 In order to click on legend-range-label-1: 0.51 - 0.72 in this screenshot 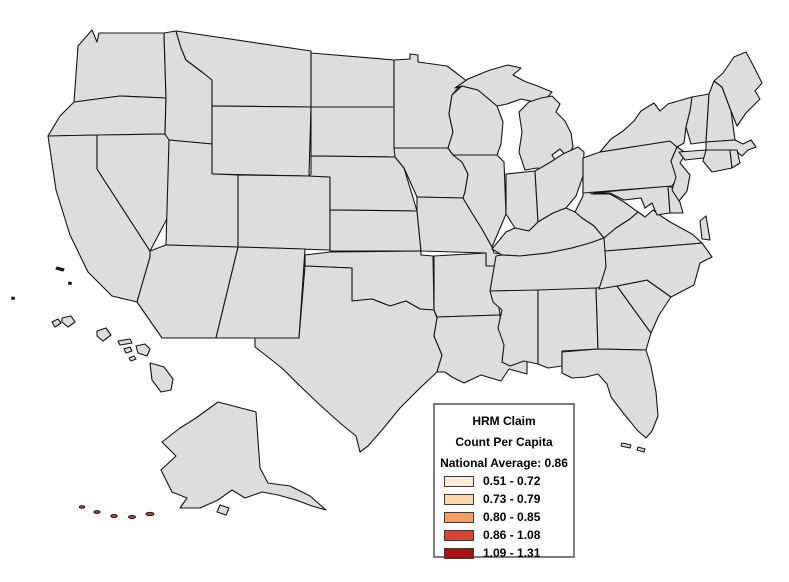, I will do `click(512, 481)`.